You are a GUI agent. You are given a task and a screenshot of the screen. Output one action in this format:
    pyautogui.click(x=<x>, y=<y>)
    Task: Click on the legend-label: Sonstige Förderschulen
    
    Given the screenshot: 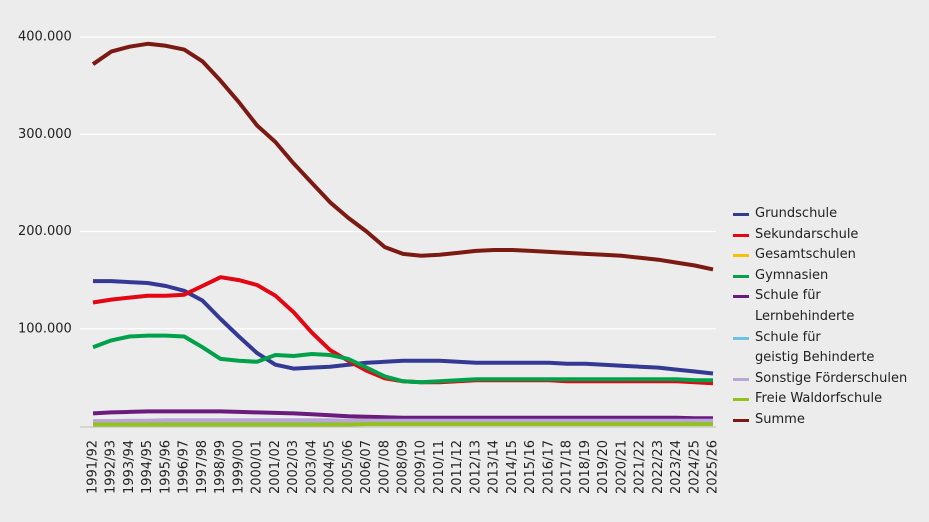 What is the action you would take?
    pyautogui.click(x=831, y=378)
    